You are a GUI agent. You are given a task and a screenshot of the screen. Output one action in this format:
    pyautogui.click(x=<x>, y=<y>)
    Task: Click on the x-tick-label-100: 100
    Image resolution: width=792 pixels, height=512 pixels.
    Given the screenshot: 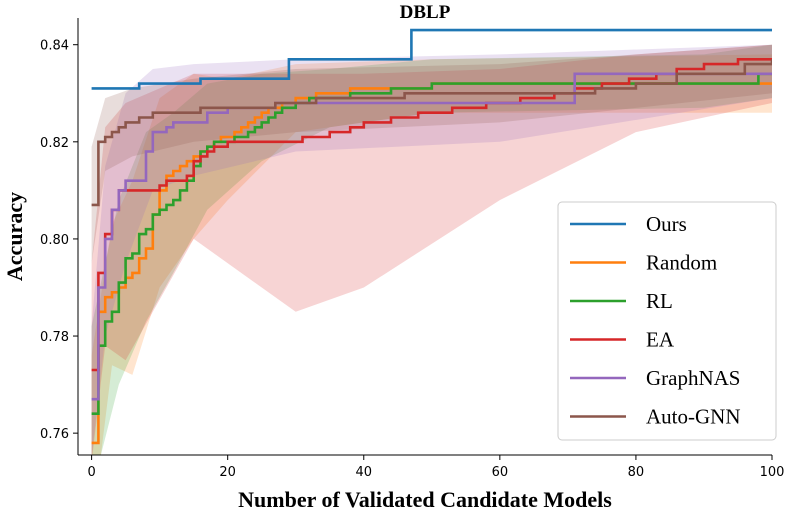 What is the action you would take?
    pyautogui.click(x=772, y=472)
    